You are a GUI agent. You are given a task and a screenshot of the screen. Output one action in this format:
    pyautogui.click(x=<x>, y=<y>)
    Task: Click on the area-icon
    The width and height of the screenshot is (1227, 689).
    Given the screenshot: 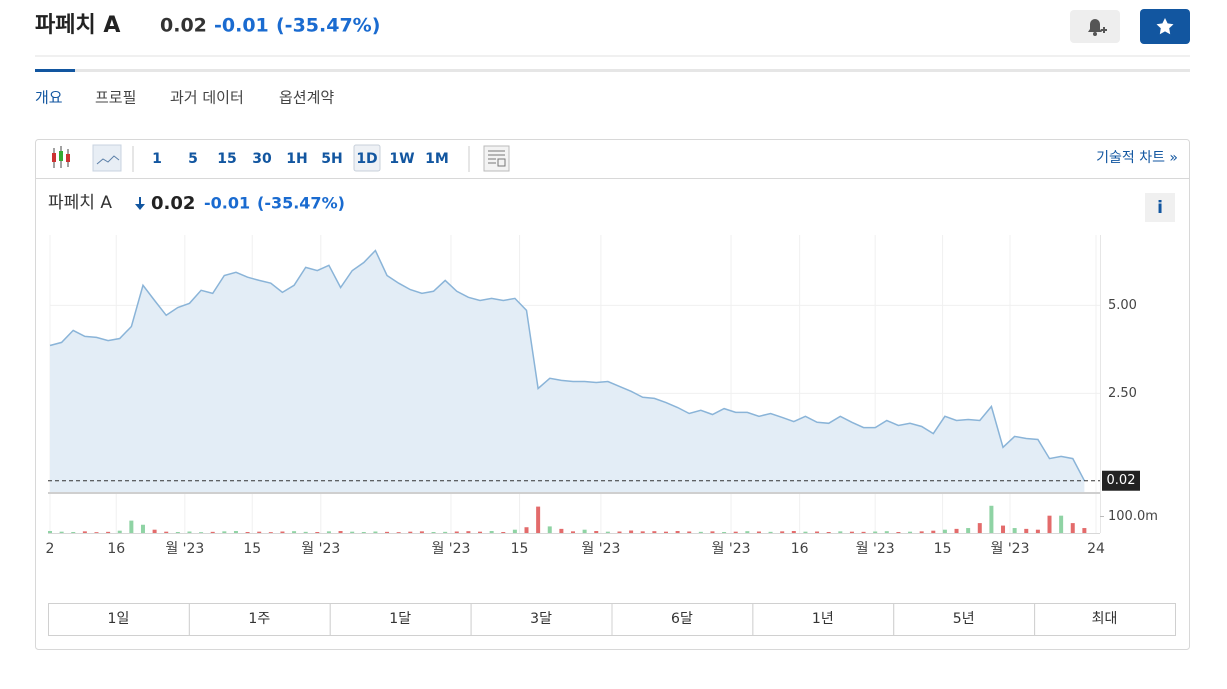 What is the action you would take?
    pyautogui.click(x=107, y=158)
    